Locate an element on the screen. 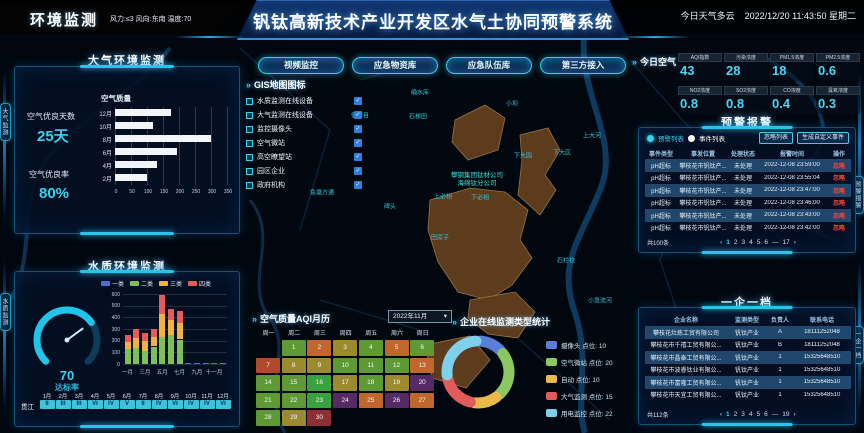 Image resolution: width=864 pixels, height=433 pixels. calendar-day: 25 is located at coordinates (370, 400).